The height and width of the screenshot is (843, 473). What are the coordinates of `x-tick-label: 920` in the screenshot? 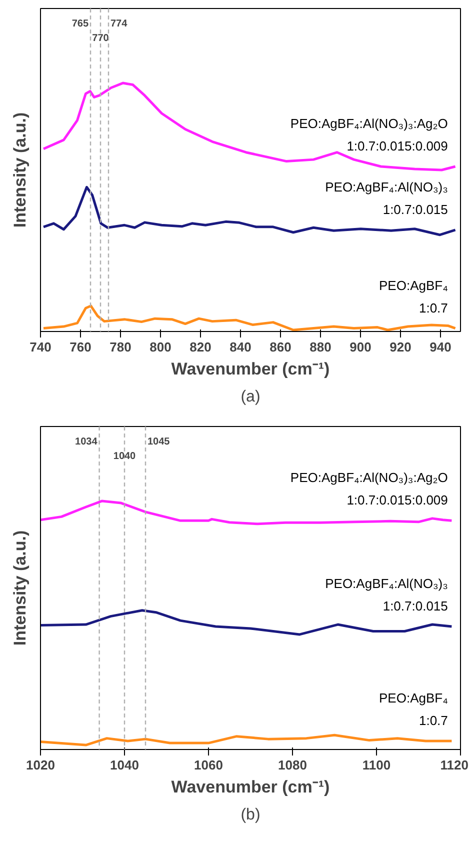 It's located at (401, 347).